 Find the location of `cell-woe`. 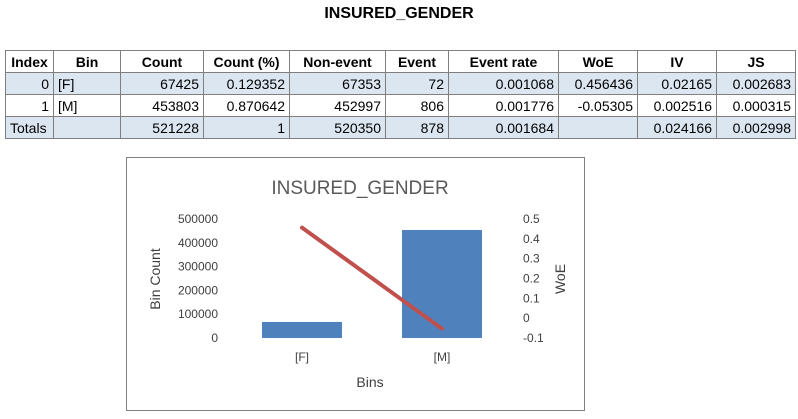

cell-woe is located at coordinates (598, 127).